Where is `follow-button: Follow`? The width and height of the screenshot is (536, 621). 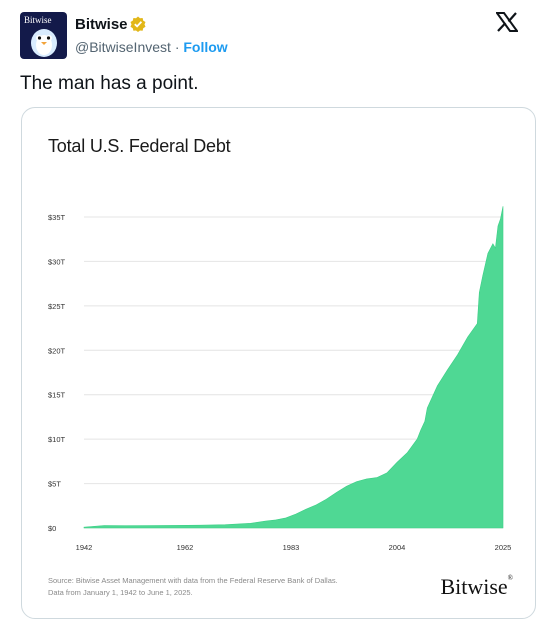
follow-button: Follow is located at coordinates (205, 47).